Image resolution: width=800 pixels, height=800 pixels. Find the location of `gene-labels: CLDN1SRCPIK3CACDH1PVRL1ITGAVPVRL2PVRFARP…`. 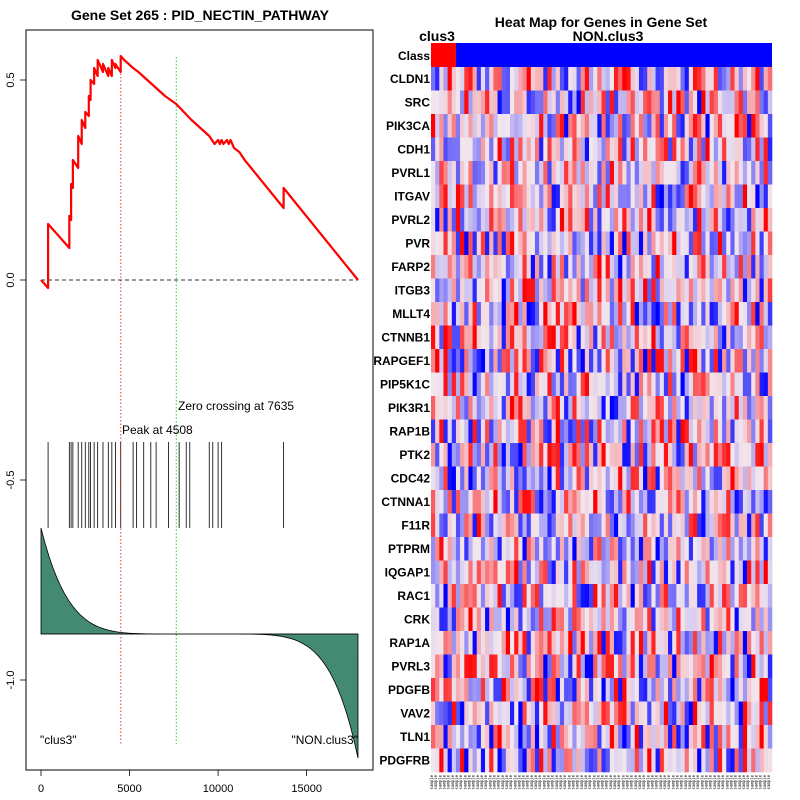

gene-labels: CLDN1SRCPIK3CACDH1PVRL1ITGAVPVRL2PVRFARP… is located at coordinates (401, 420).